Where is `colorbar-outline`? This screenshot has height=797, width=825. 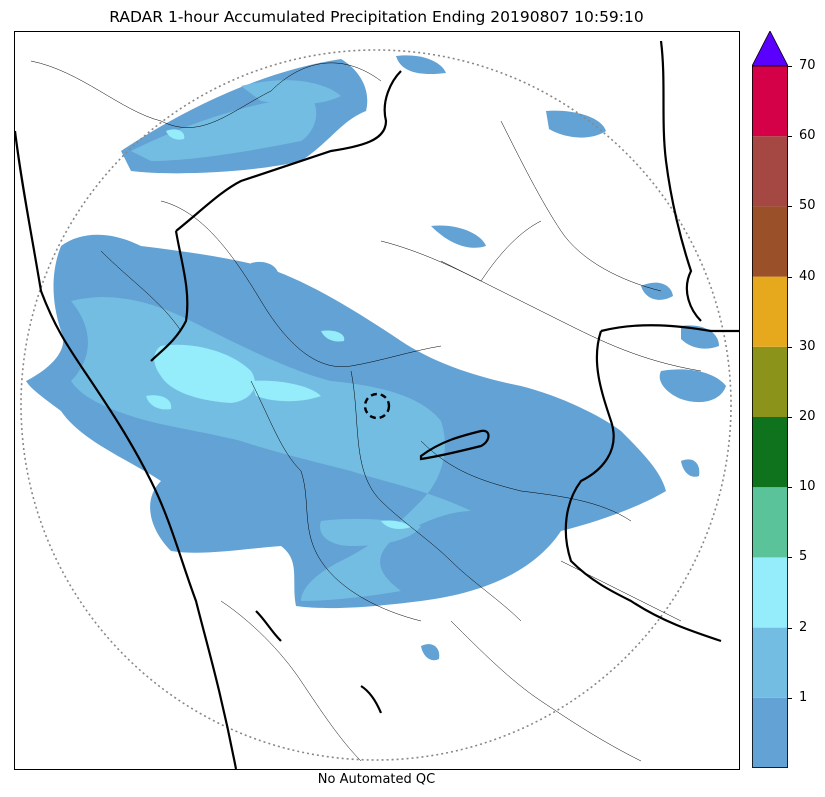 colorbar-outline is located at coordinates (770, 416).